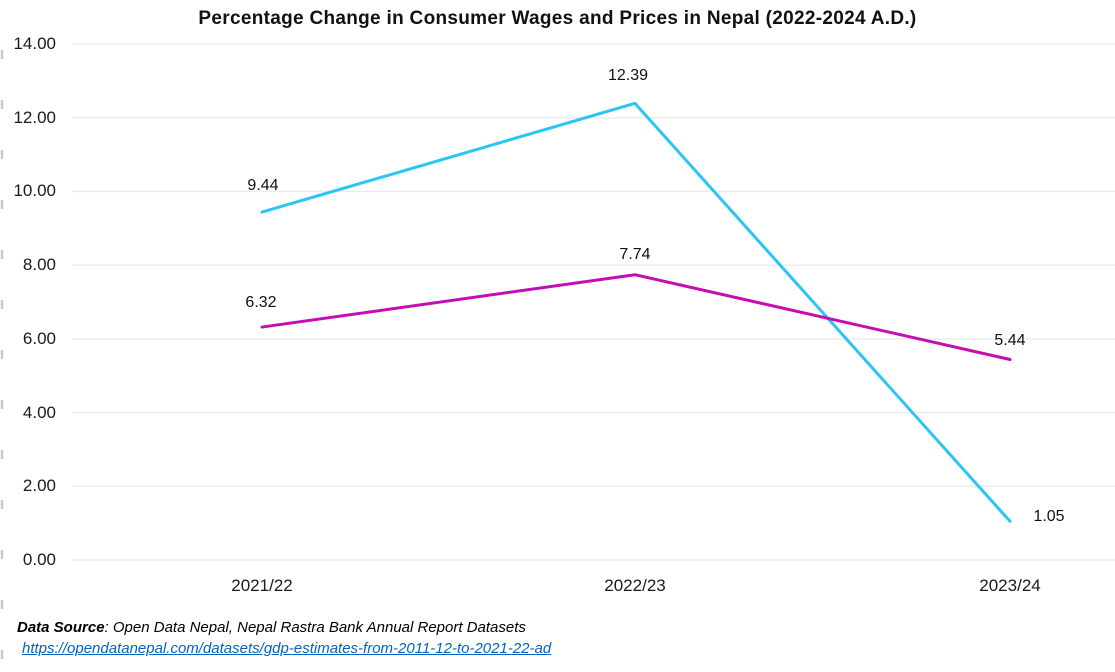 Image resolution: width=1115 pixels, height=672 pixels. I want to click on data-label: 12.39, so click(628, 75).